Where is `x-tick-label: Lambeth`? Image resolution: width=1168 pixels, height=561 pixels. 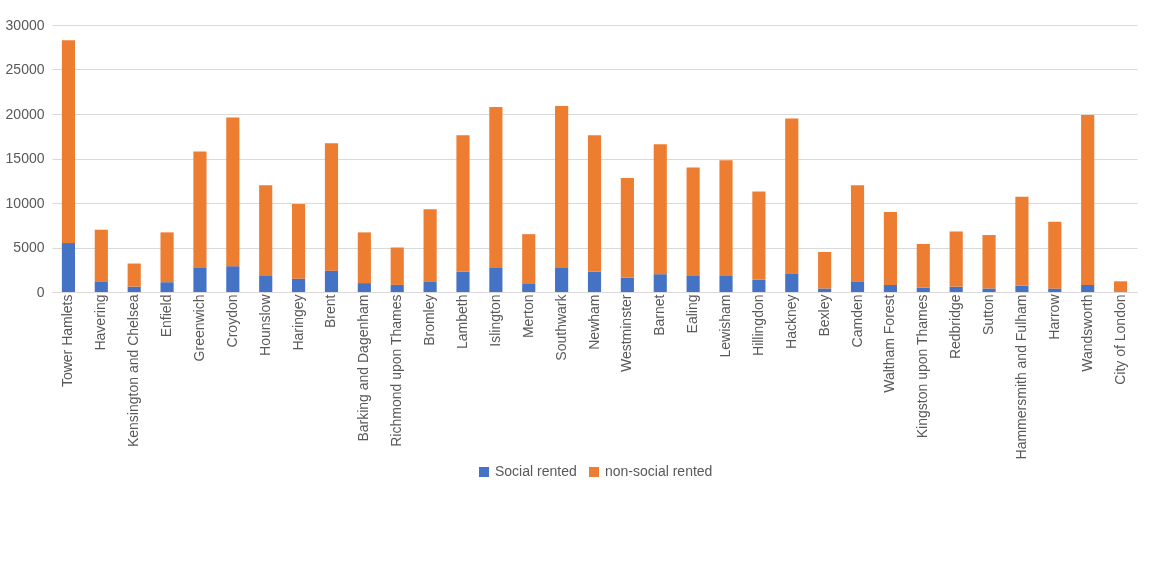 x-tick-label: Lambeth is located at coordinates (461, 321).